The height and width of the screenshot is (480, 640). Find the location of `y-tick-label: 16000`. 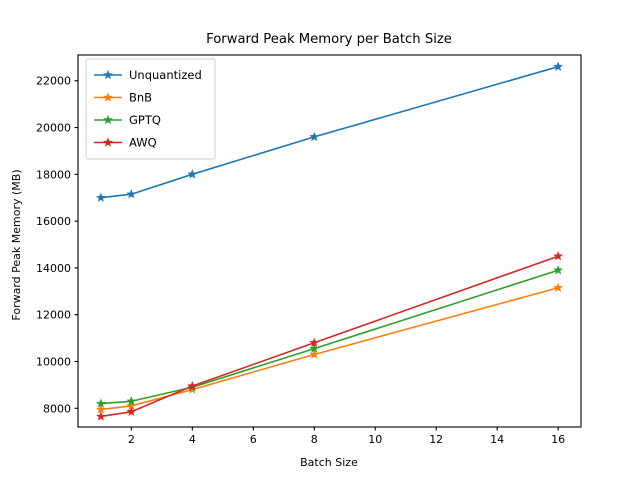

y-tick-label: 16000 is located at coordinates (53, 221).